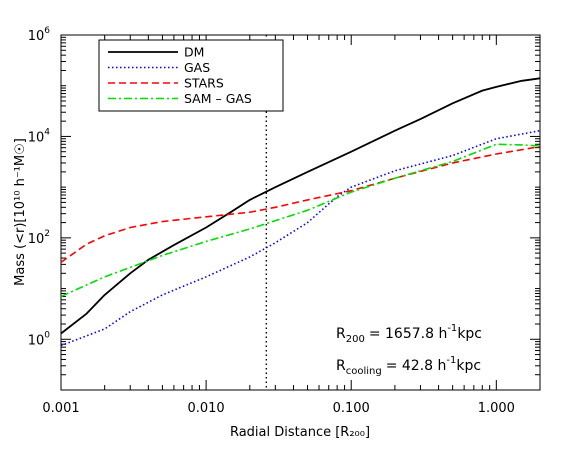 This screenshot has width=566, height=453. What do you see at coordinates (300, 432) in the screenshot?
I see `x-axis-title: Radial Distance [R₂₀₀]` at bounding box center [300, 432].